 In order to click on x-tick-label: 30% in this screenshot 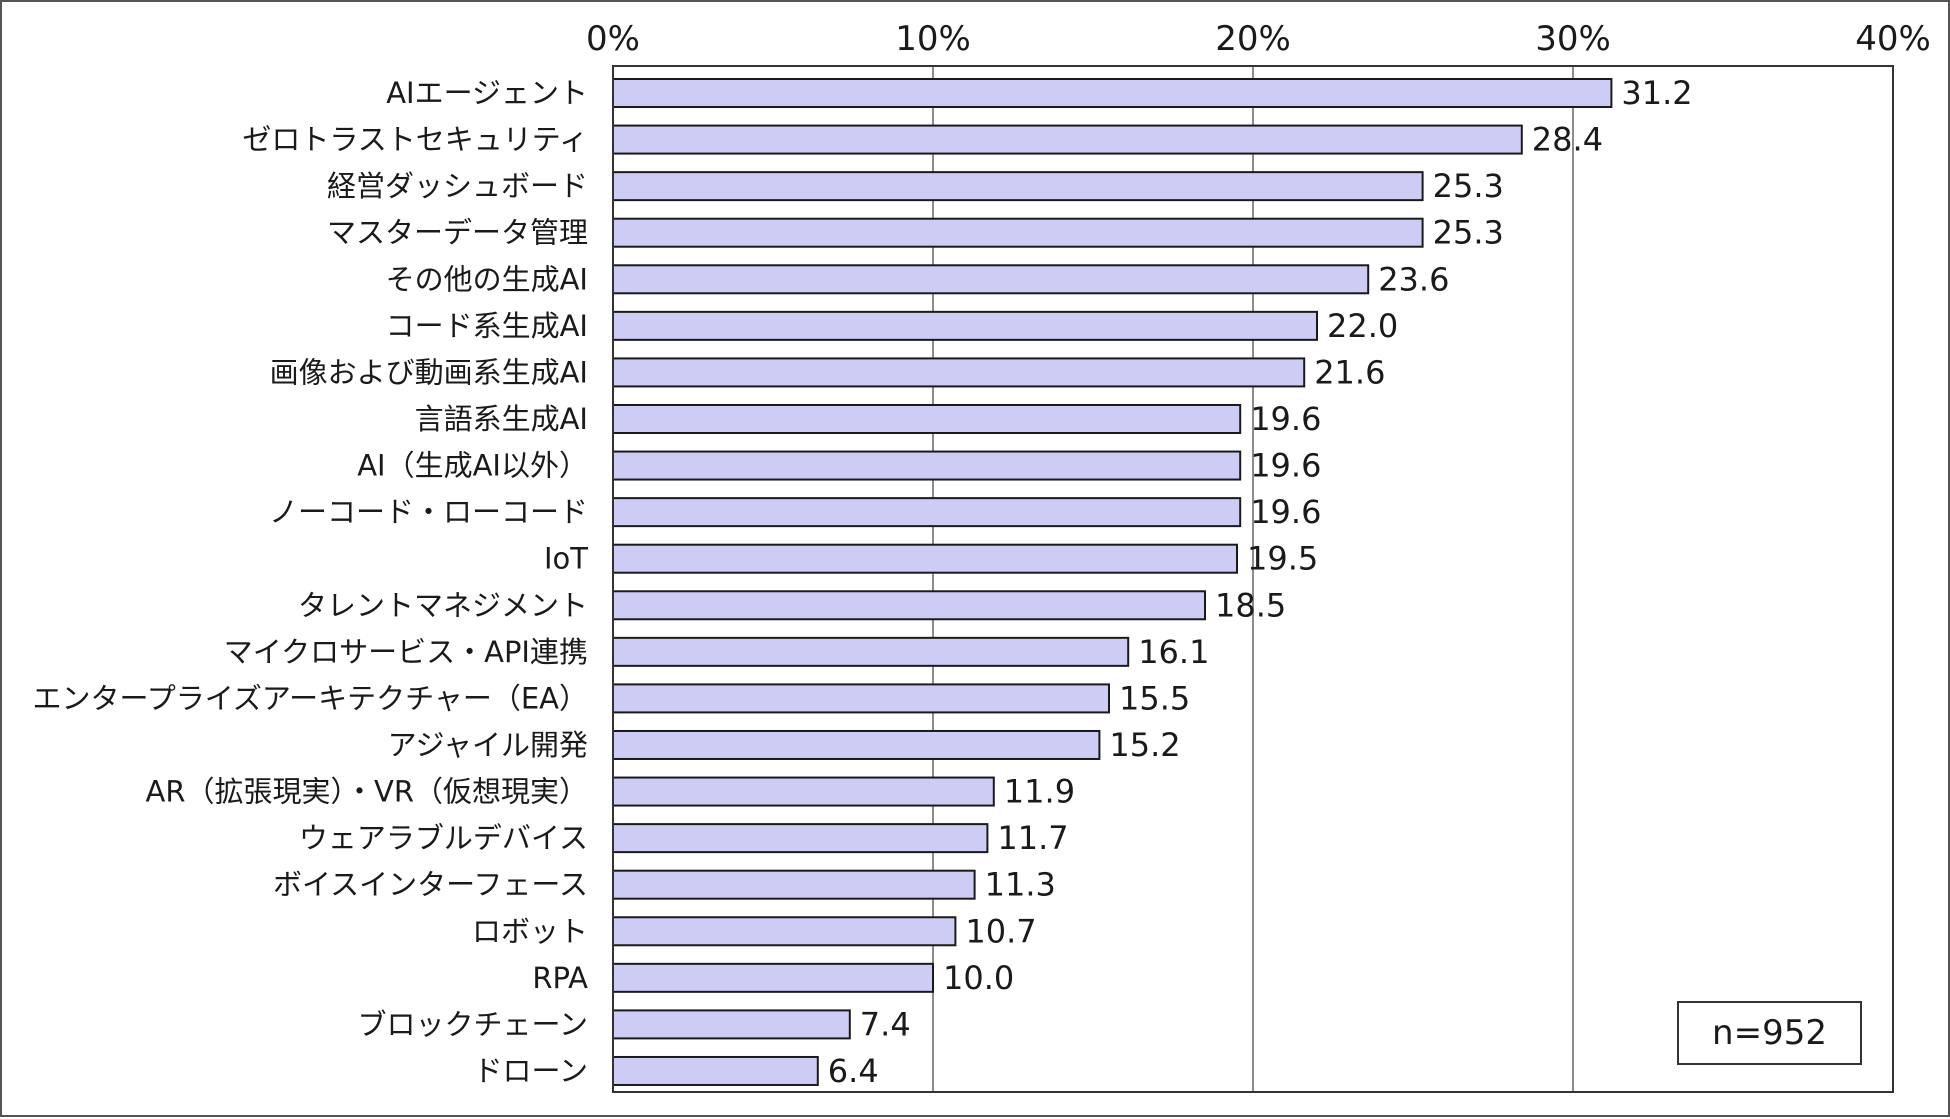, I will do `click(1573, 39)`.